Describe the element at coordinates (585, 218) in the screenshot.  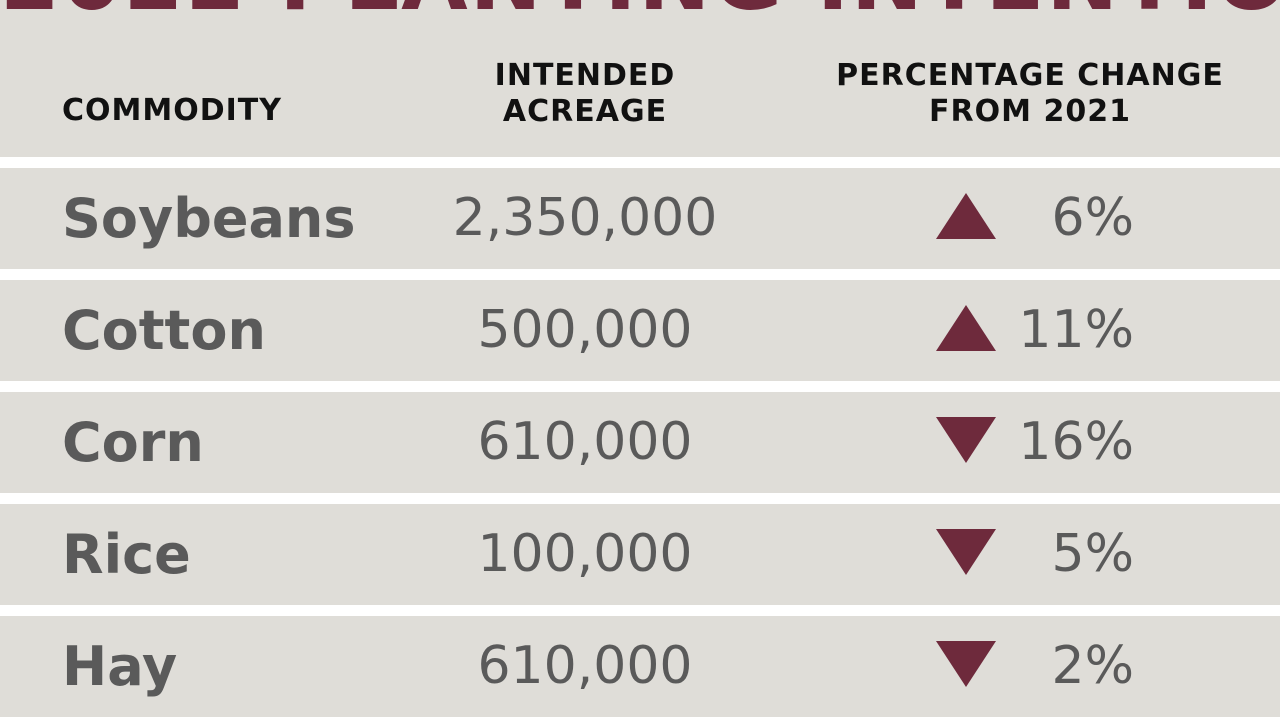
I see `acreage-cell: 2,350,000` at that location.